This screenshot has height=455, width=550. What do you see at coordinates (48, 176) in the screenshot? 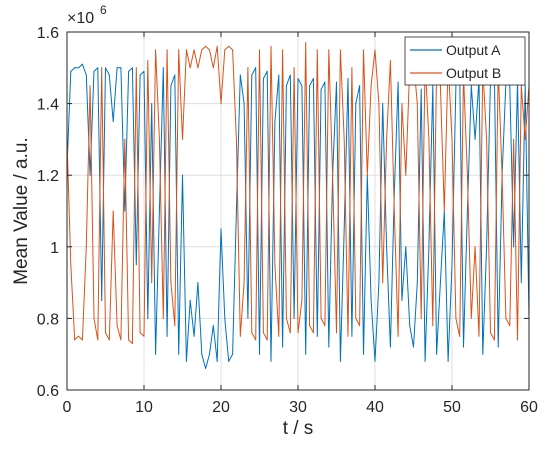
I see `y-tick-label: 1.2` at bounding box center [48, 176].